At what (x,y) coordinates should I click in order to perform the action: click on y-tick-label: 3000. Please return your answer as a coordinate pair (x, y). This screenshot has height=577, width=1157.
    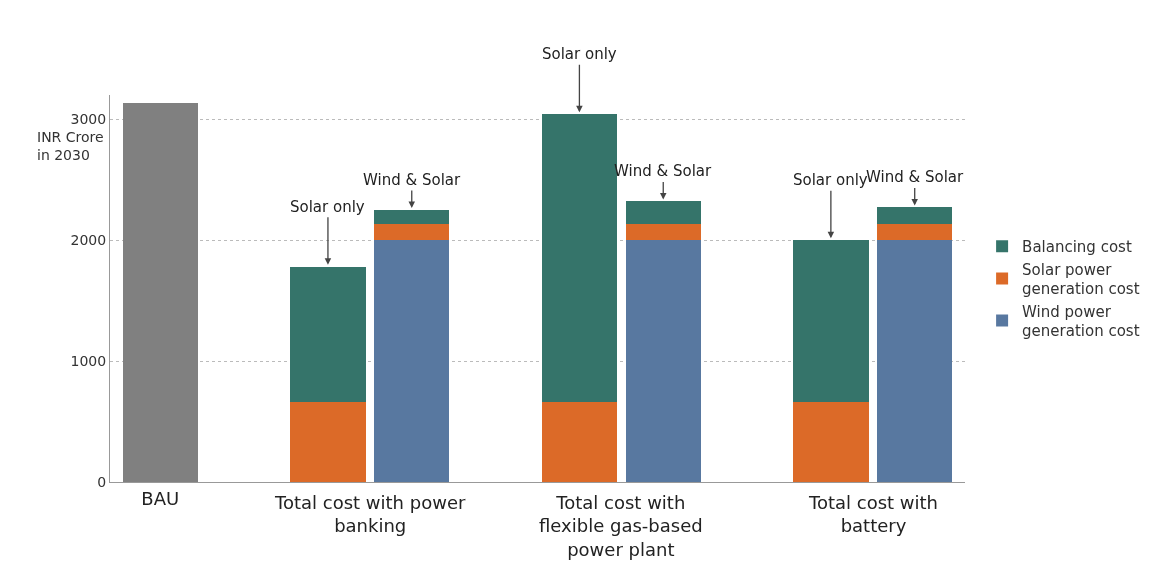
    Looking at the image, I should click on (88, 119).